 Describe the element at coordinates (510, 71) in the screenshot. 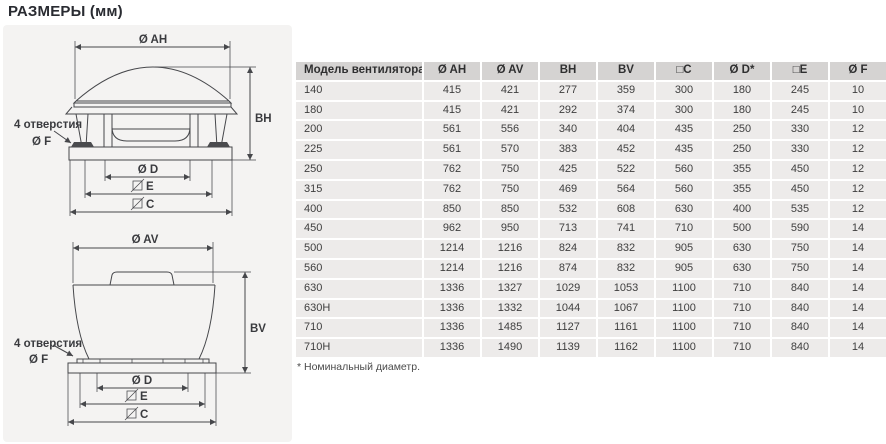

I see `col-header-av: Ø AV` at that location.